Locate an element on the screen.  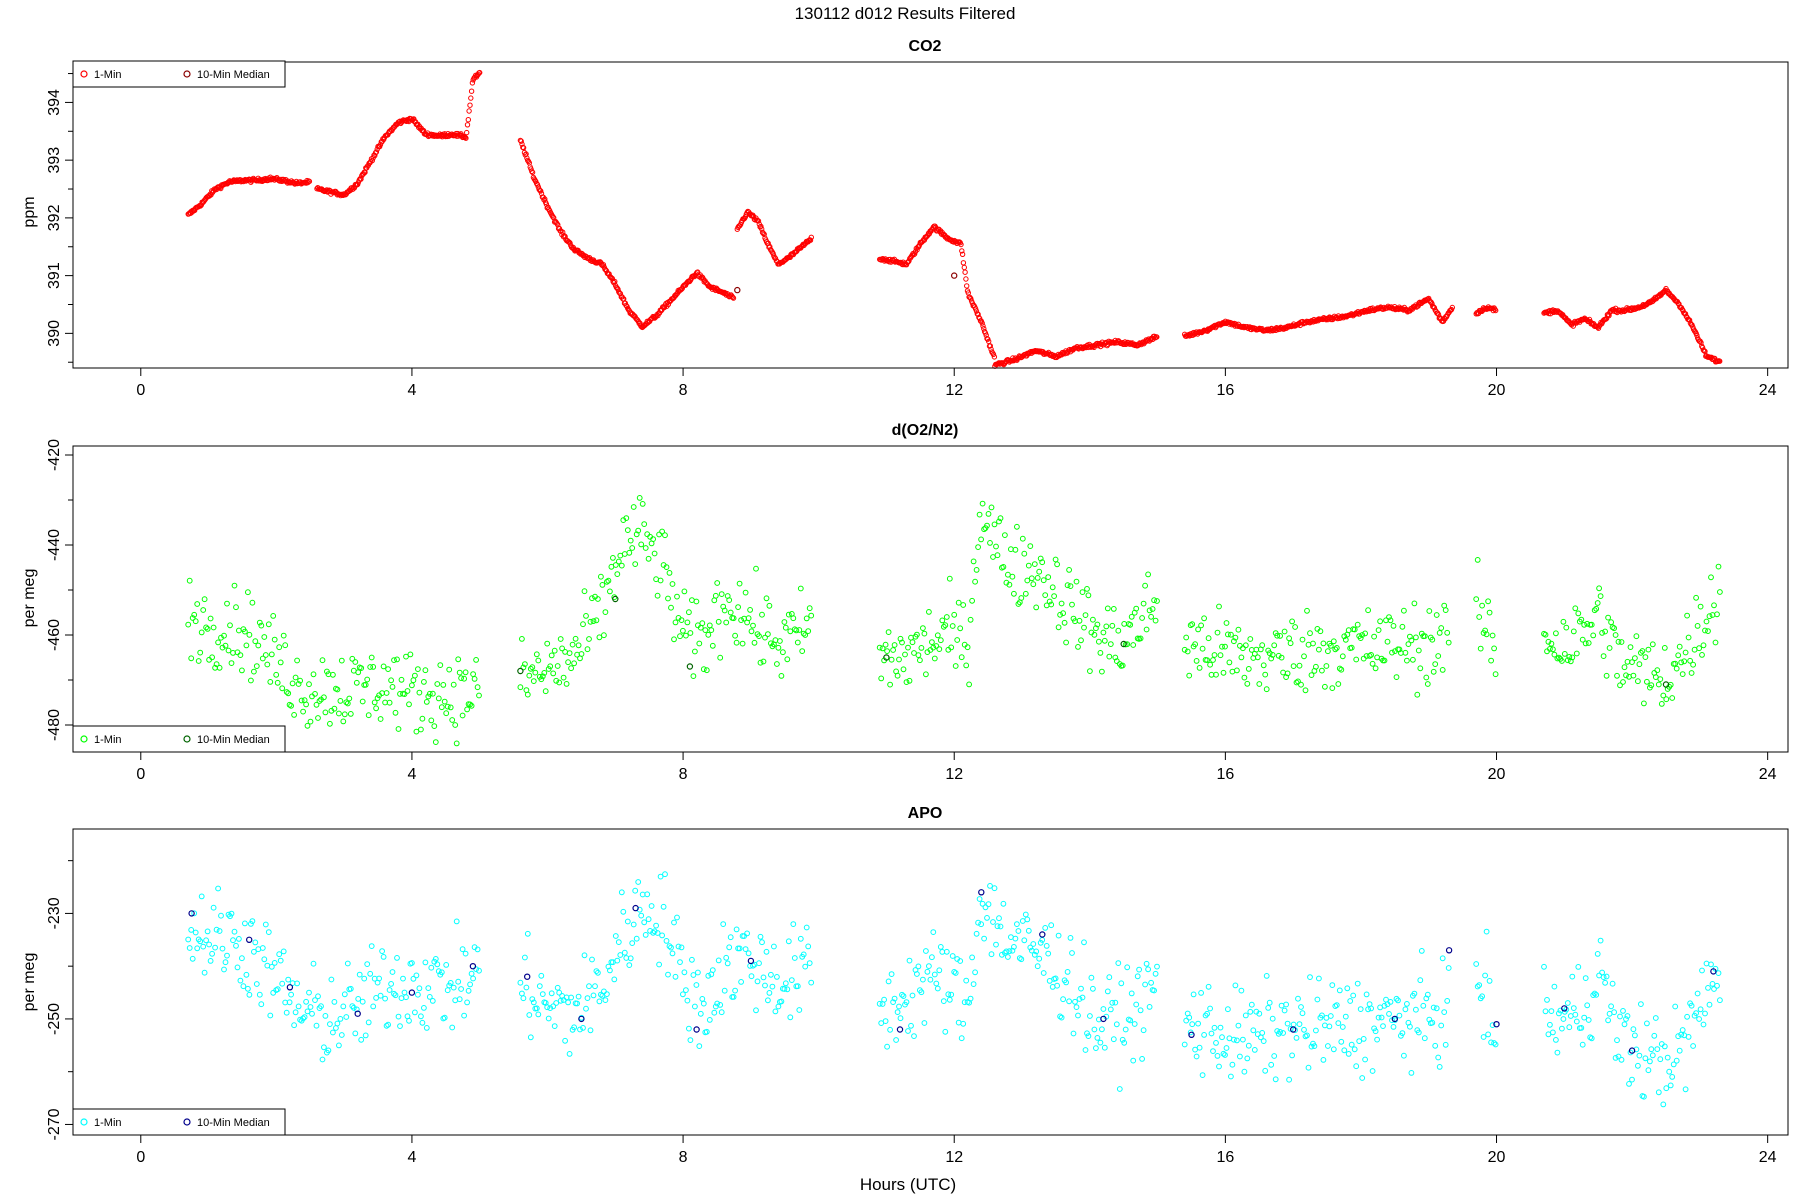
apo-legend-1min-label: 1-Min is located at coordinates (108, 1123).